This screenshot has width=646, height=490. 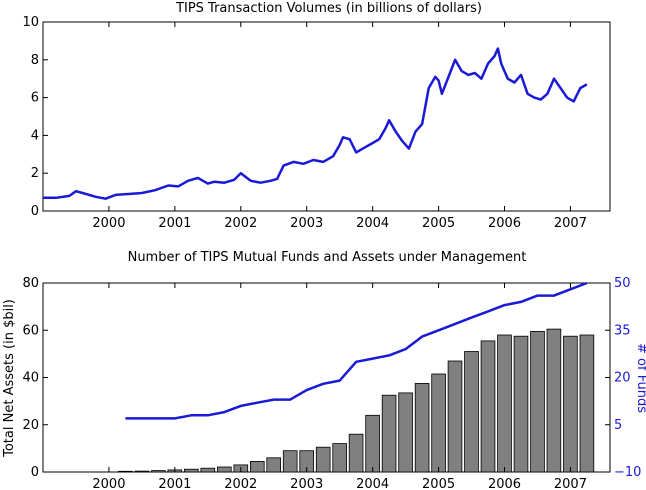 I want to click on y-tick-label: 8, so click(x=35, y=60).